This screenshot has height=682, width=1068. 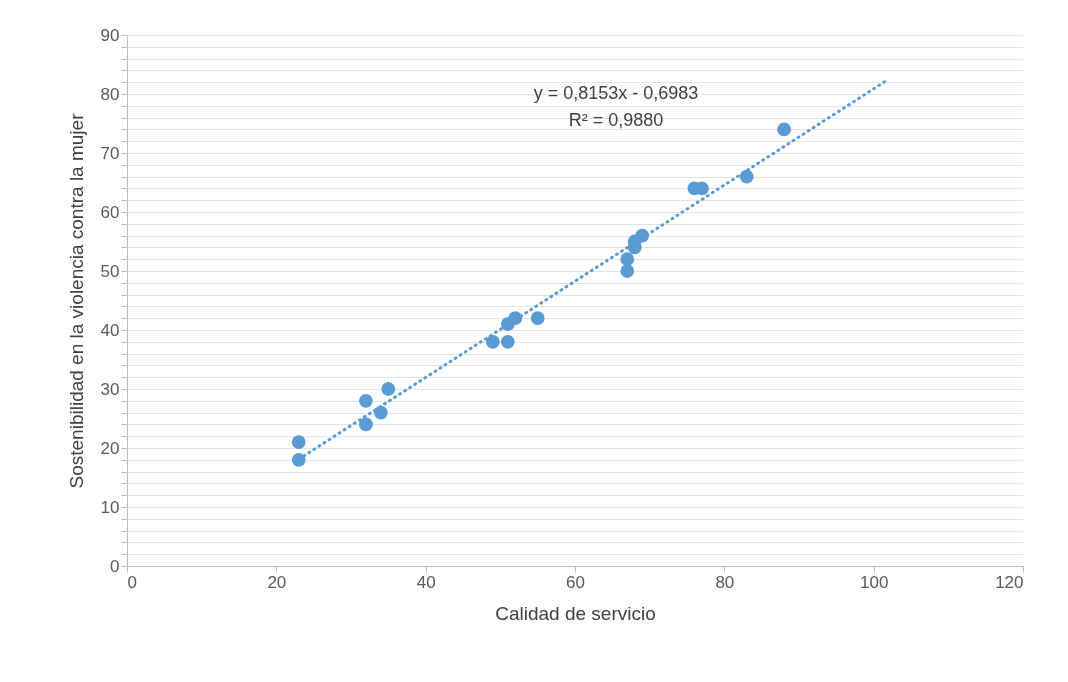 What do you see at coordinates (110, 271) in the screenshot?
I see `y-tick-label: 50` at bounding box center [110, 271].